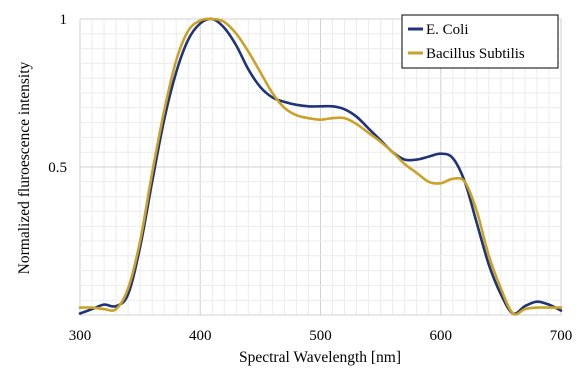 The image size is (579, 372). Describe the element at coordinates (320, 357) in the screenshot. I see `x-axis-title: Spectral Wavelength [nm]` at that location.